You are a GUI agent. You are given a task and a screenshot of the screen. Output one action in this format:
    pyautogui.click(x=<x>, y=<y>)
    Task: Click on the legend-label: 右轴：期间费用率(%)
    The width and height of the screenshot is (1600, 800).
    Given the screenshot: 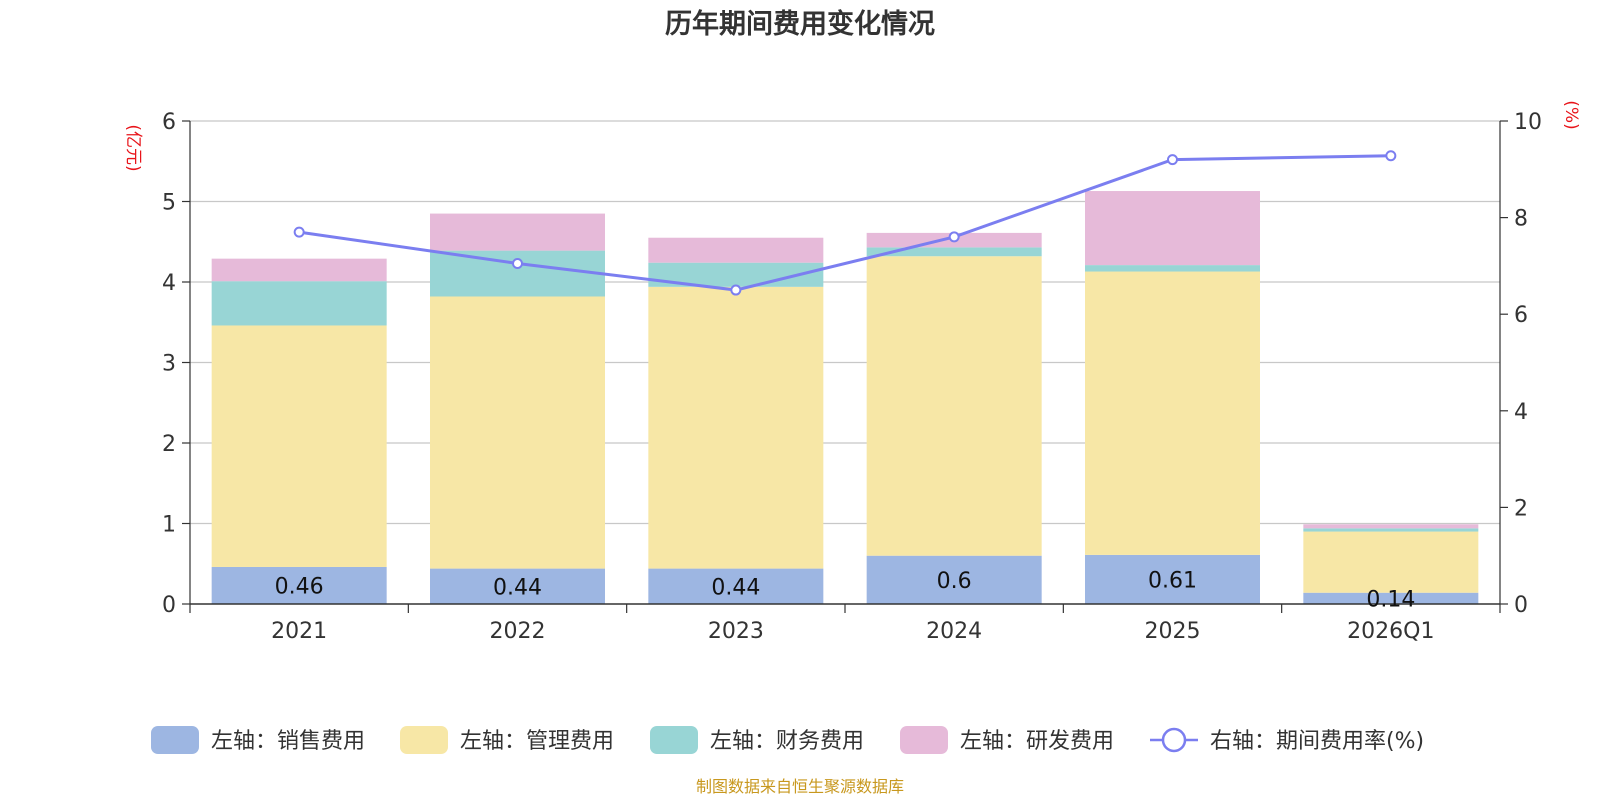 What is the action you would take?
    pyautogui.click(x=1317, y=741)
    